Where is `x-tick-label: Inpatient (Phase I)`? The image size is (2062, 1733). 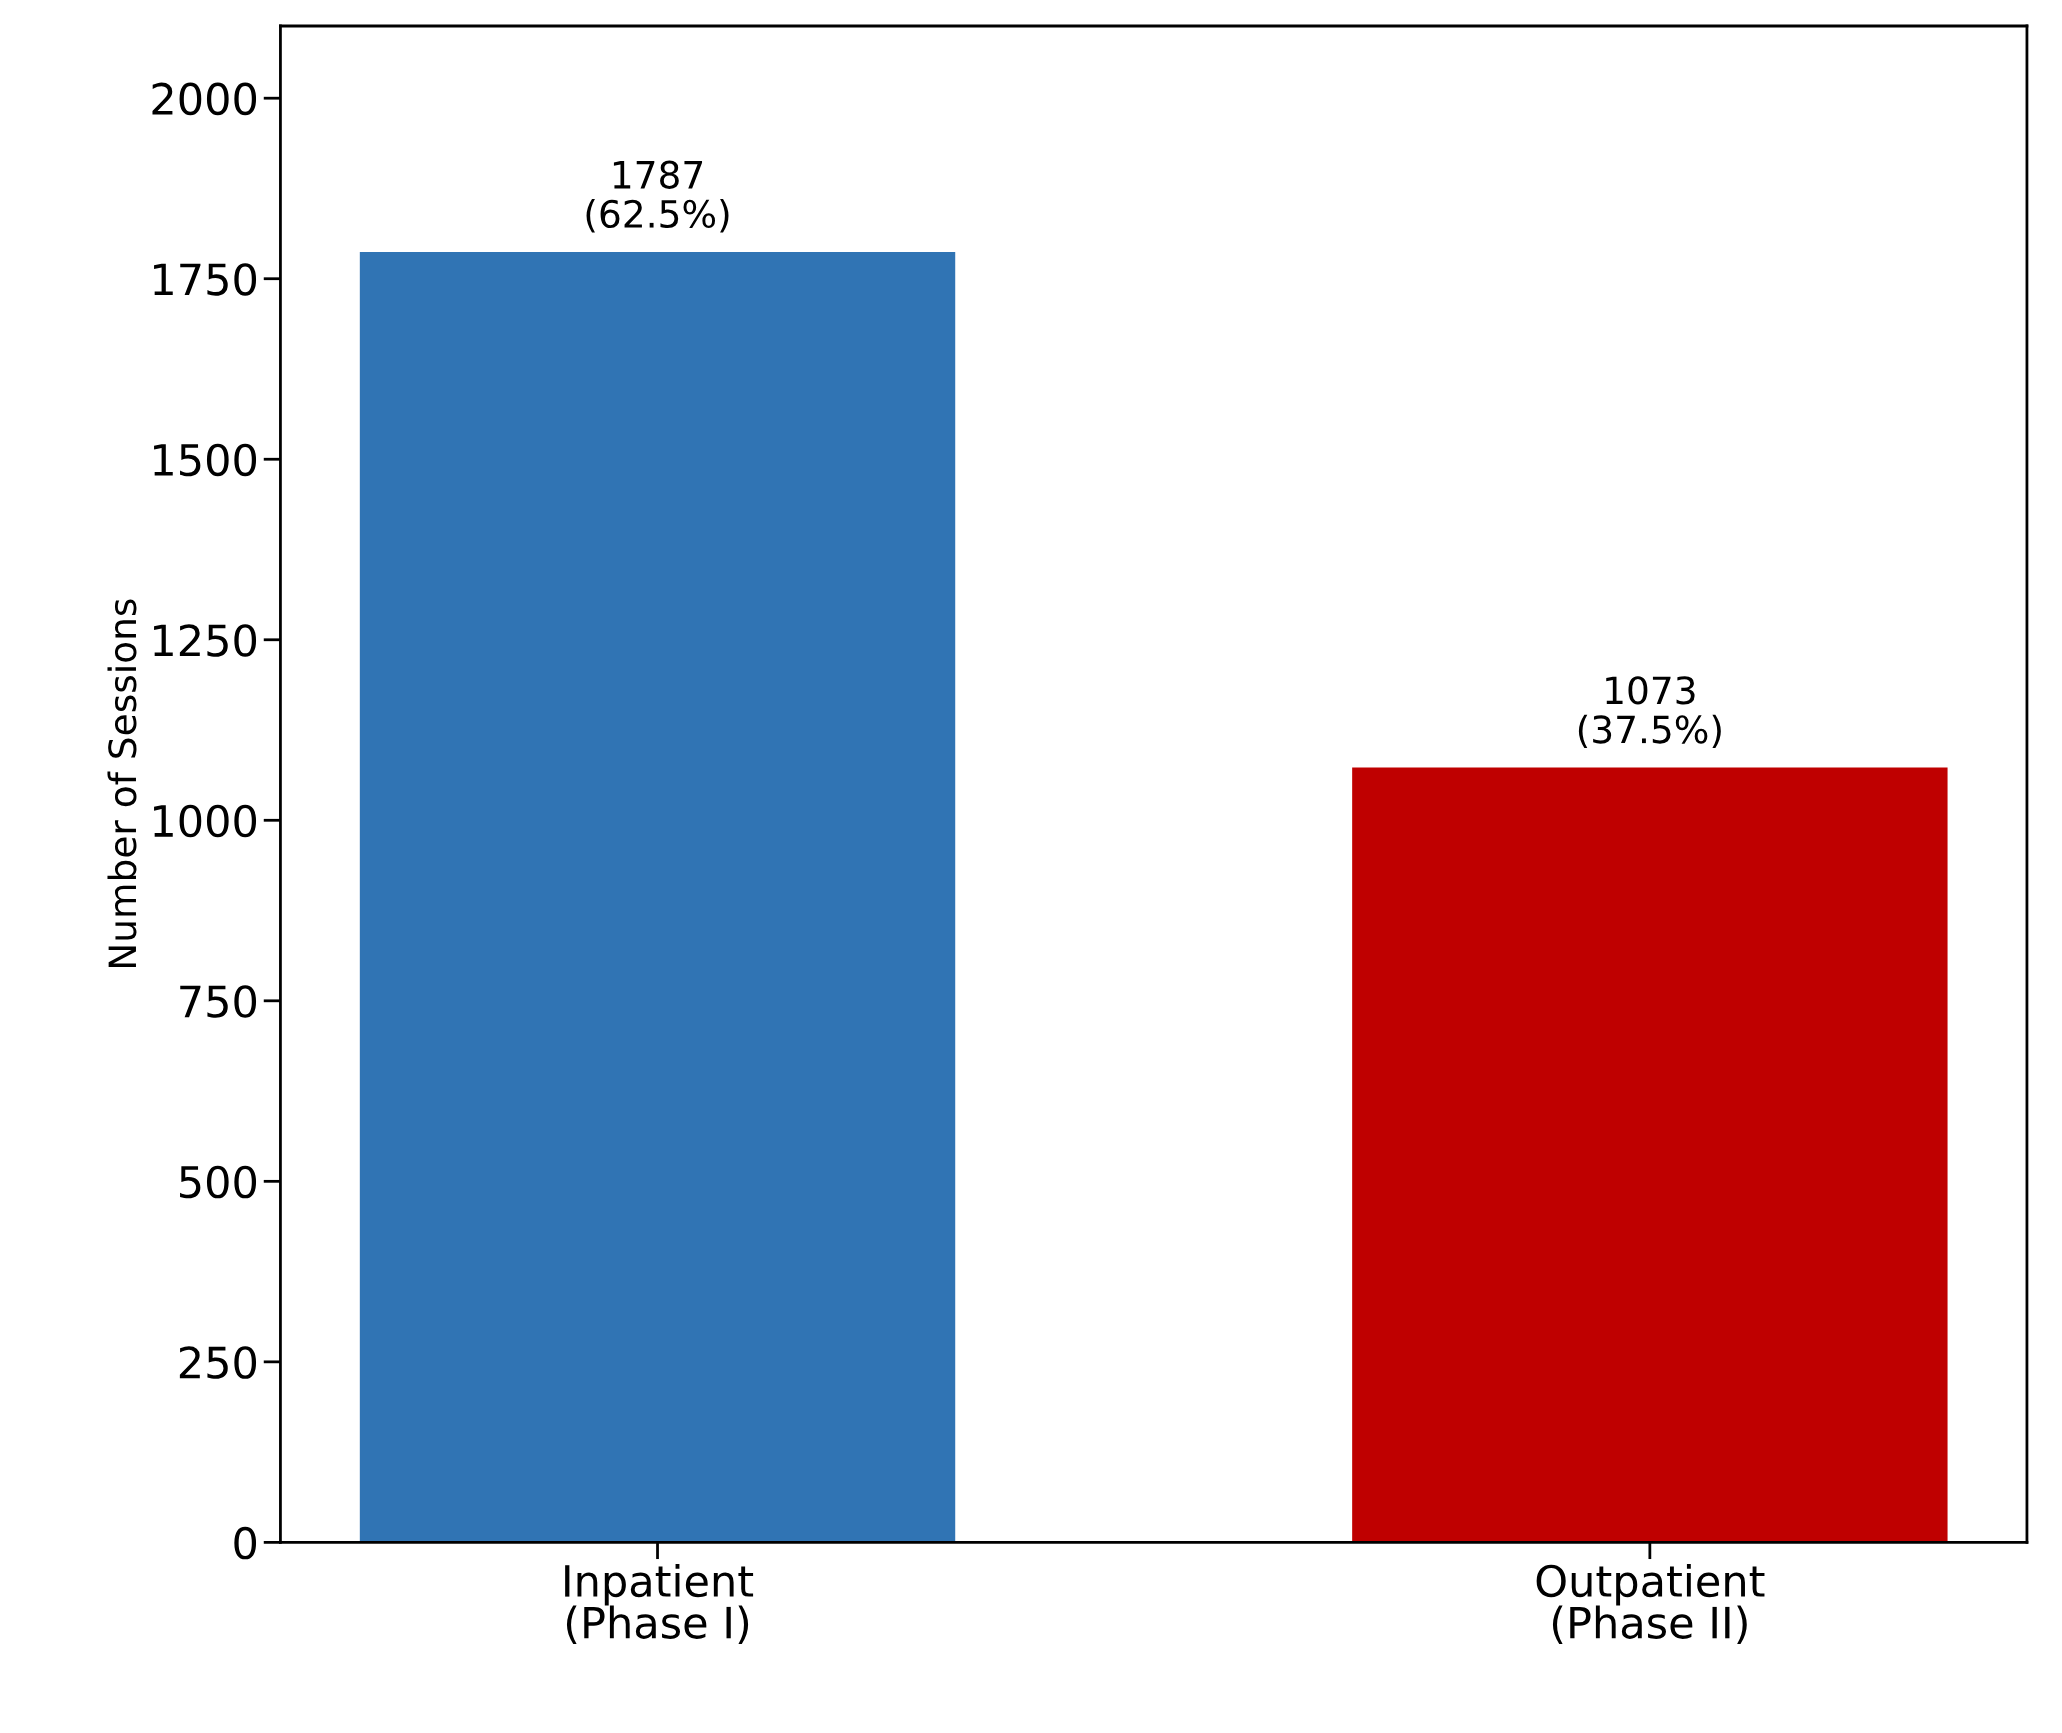
x-tick-label: Inpatient (Phase I) is located at coordinates (659, 1603).